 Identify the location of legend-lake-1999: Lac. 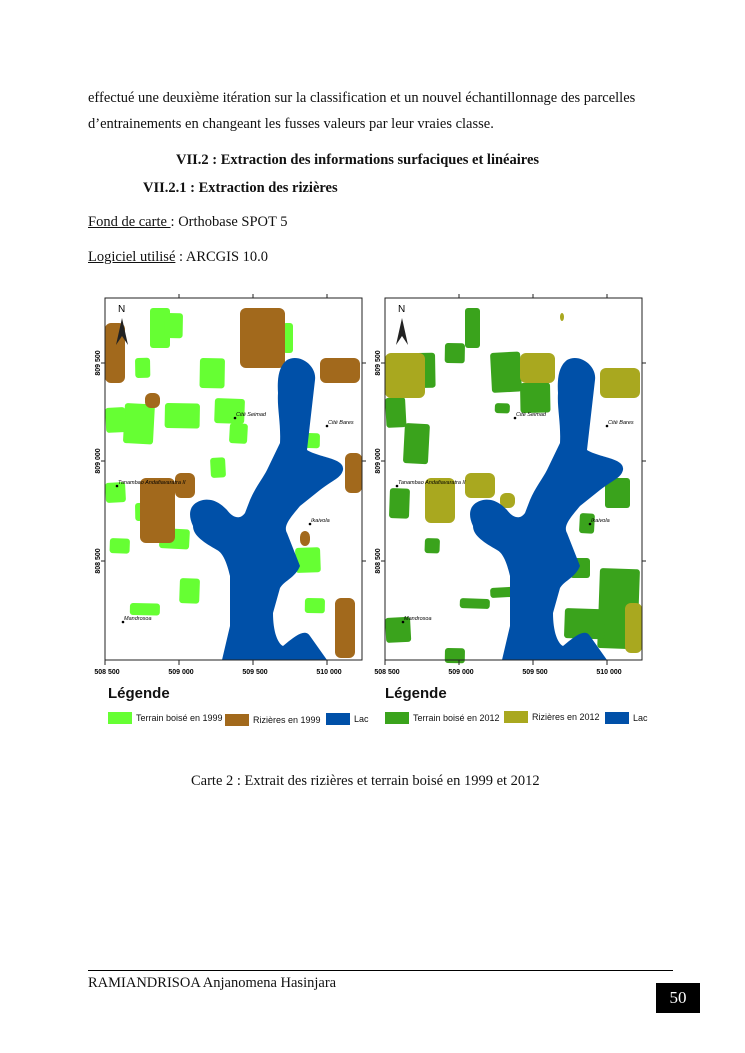
(347, 719).